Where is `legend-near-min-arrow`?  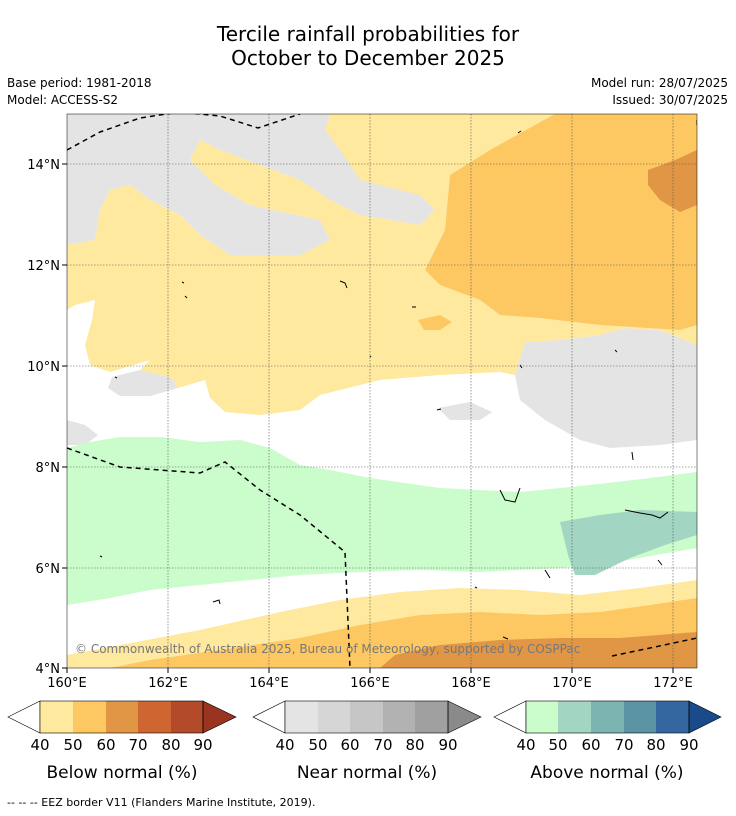
legend-near-min-arrow is located at coordinates (269, 717).